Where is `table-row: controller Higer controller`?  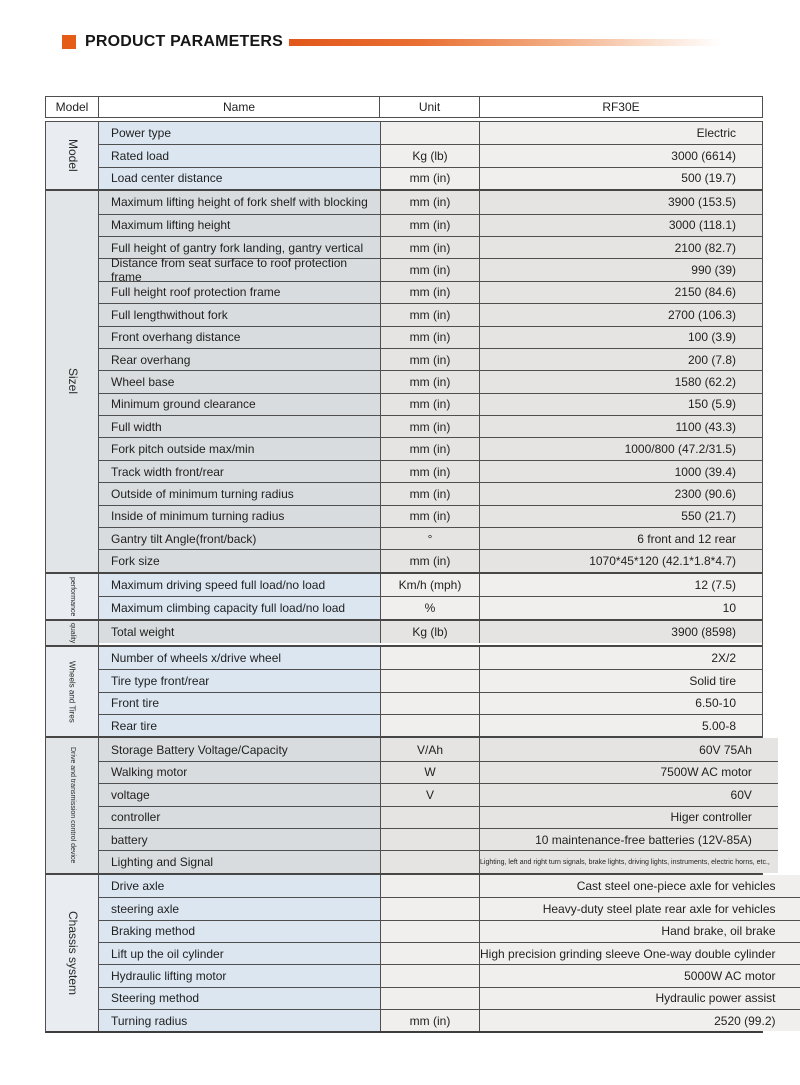 table-row: controller Higer controller is located at coordinates (438, 816).